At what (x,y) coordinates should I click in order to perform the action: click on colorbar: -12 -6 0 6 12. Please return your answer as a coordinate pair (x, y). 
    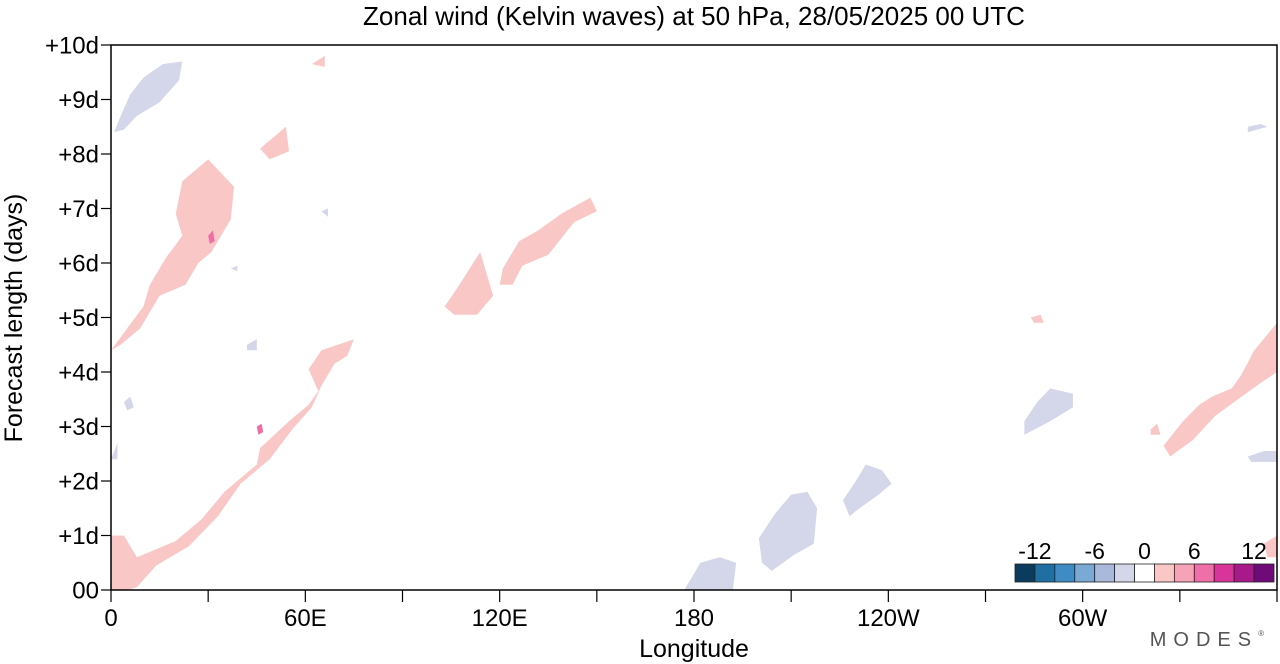
    Looking at the image, I should click on (1144, 560).